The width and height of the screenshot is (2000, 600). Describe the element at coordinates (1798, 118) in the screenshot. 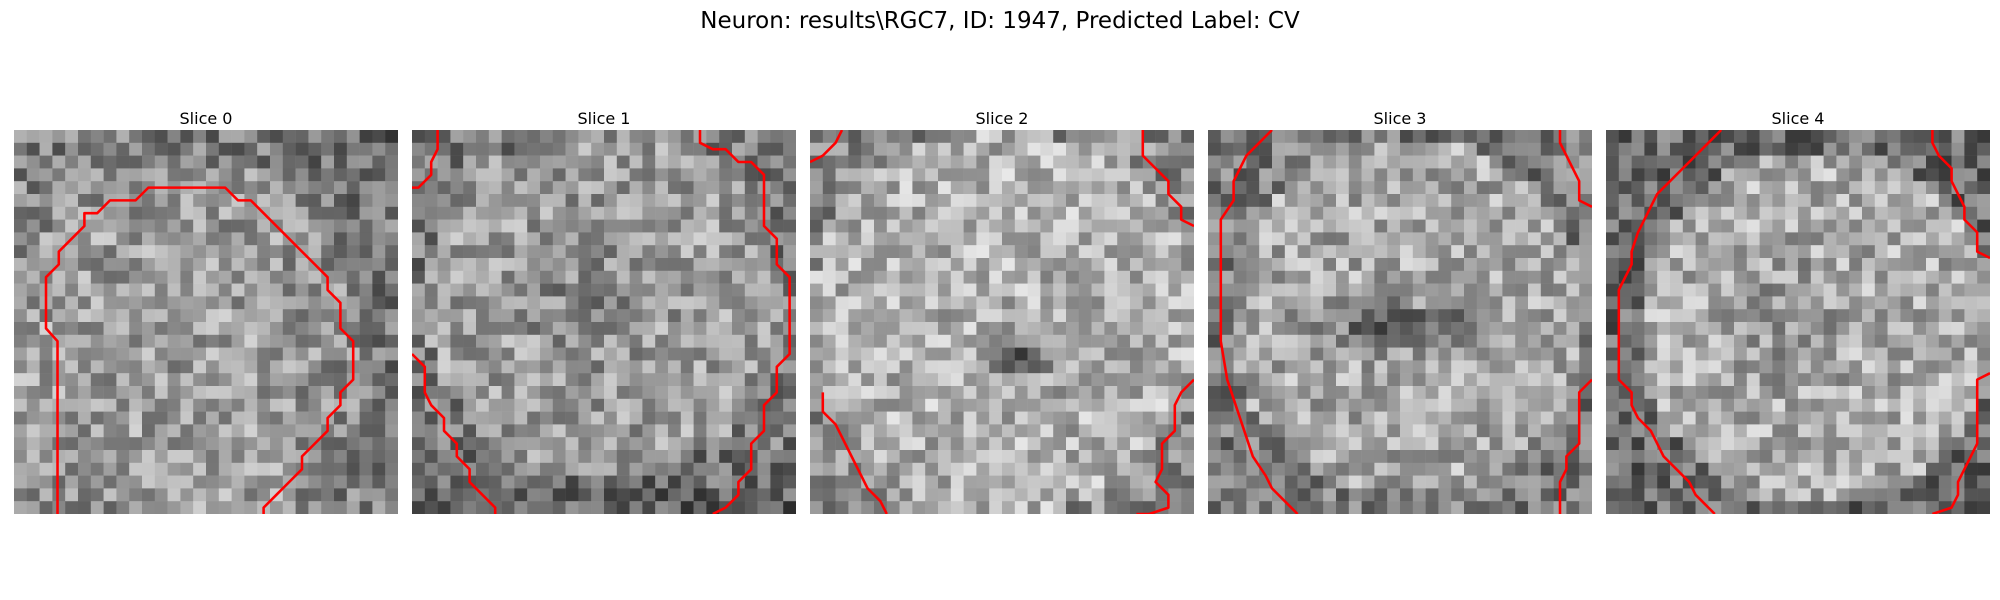

I see `slice-title-4: Slice 4` at that location.